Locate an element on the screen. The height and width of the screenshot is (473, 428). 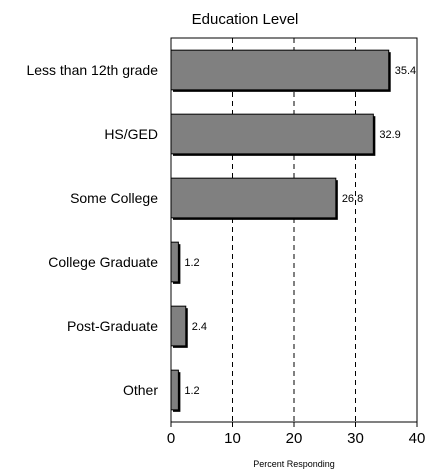
category-label-4: Post-Graduate is located at coordinates (112, 326).